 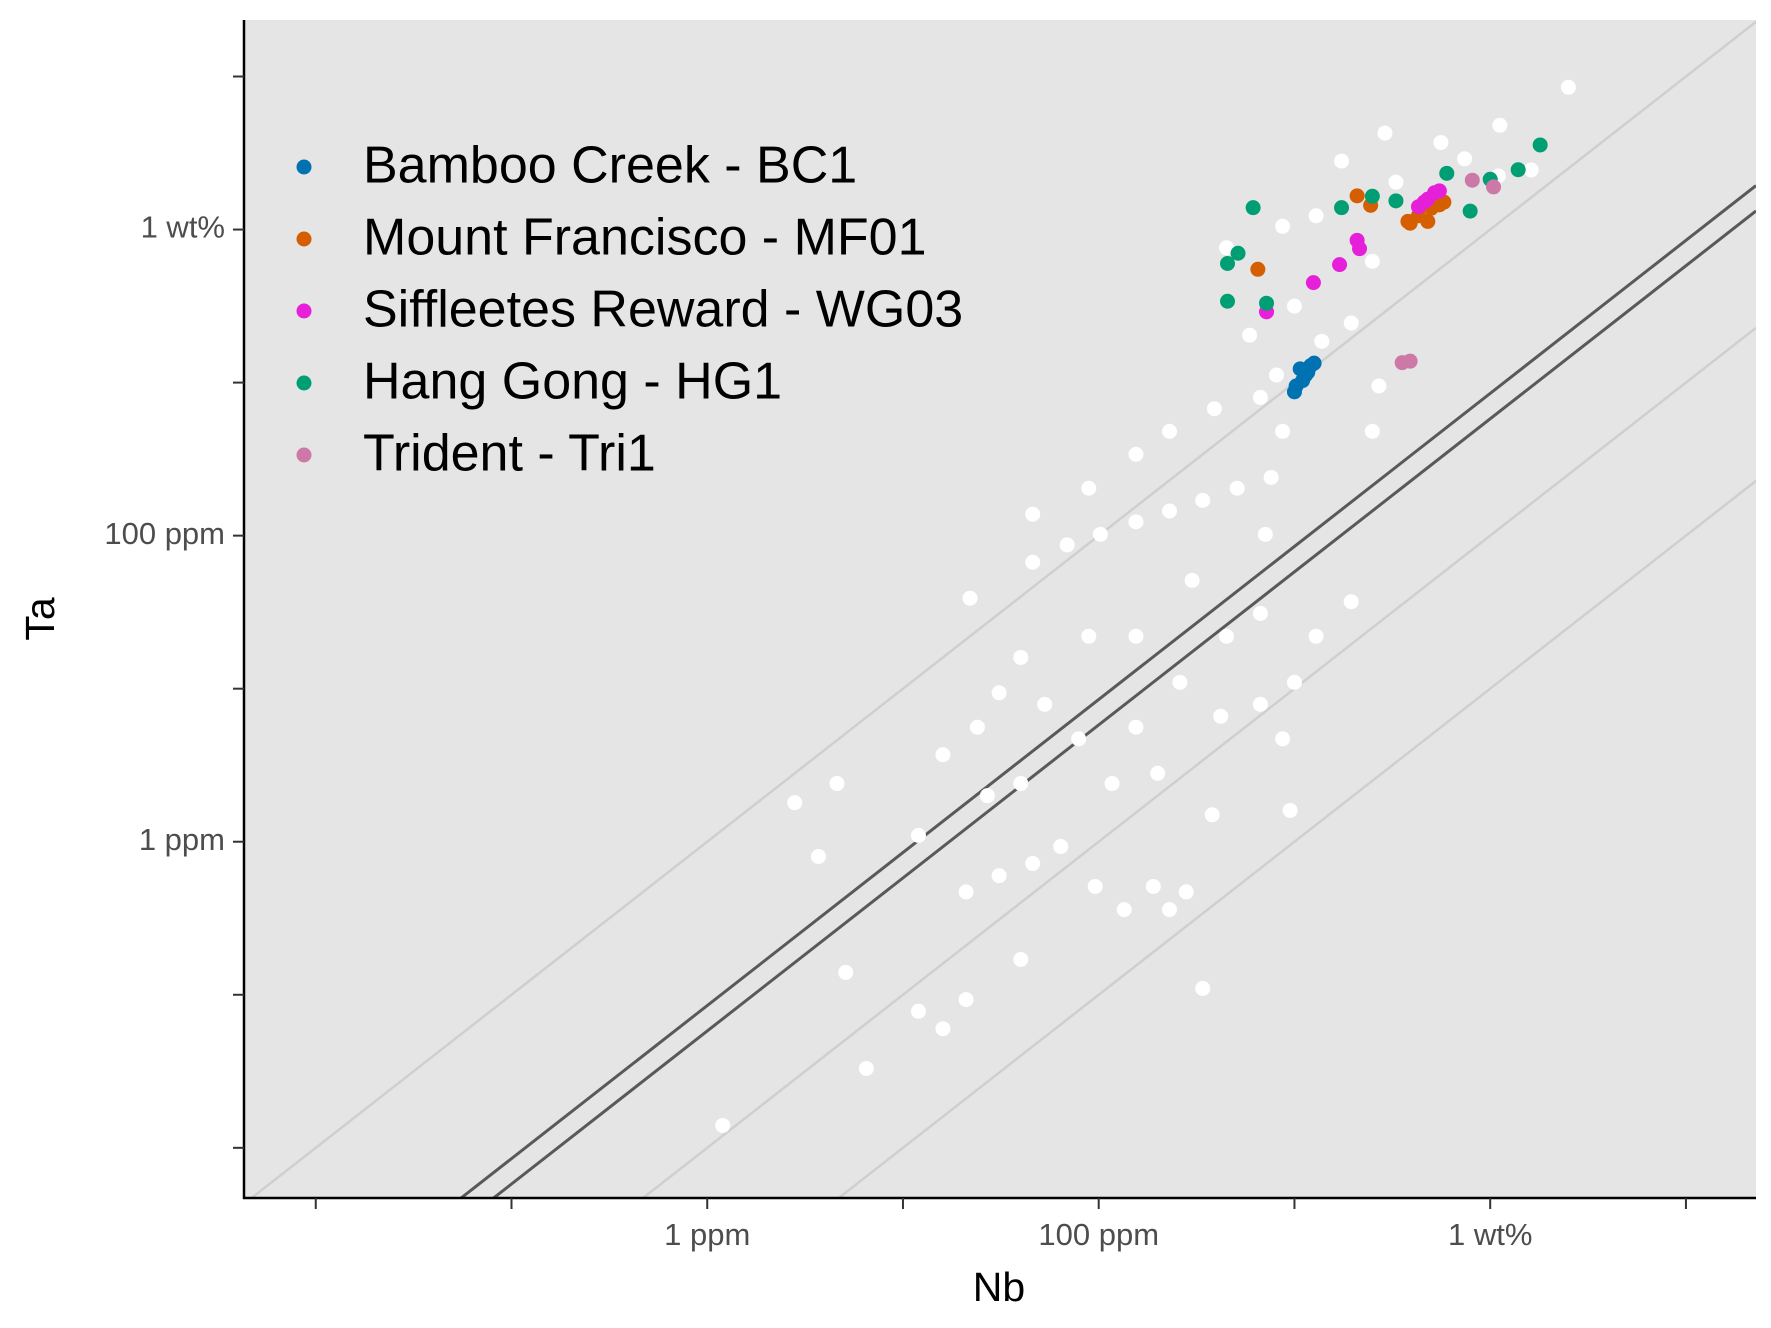 What do you see at coordinates (183, 227) in the screenshot?
I see `y-tick-label: 1 wt%` at bounding box center [183, 227].